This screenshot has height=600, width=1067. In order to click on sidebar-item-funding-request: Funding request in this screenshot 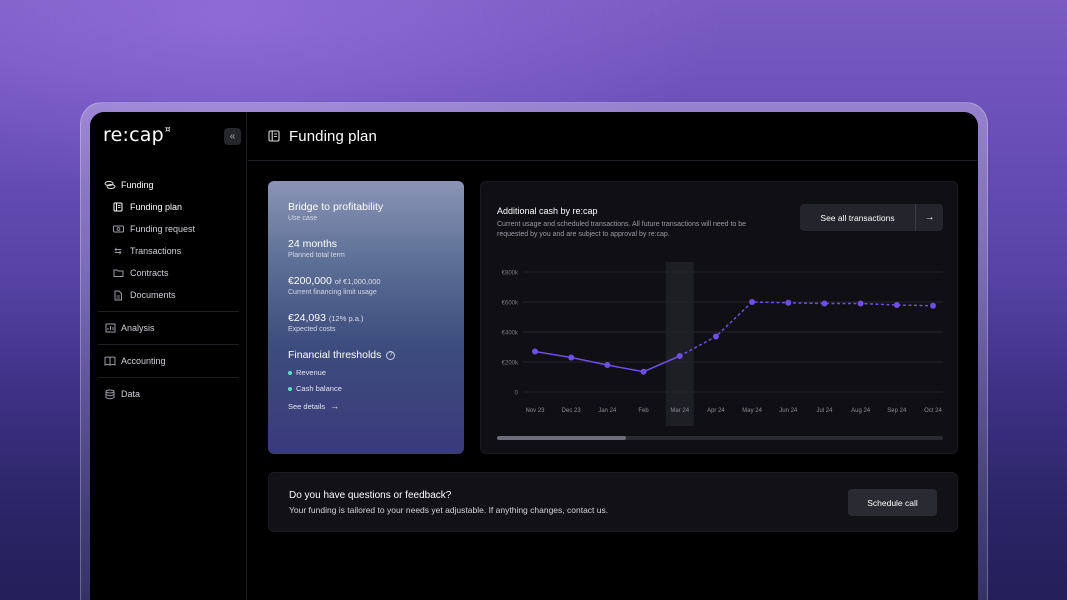, I will do `click(168, 229)`.